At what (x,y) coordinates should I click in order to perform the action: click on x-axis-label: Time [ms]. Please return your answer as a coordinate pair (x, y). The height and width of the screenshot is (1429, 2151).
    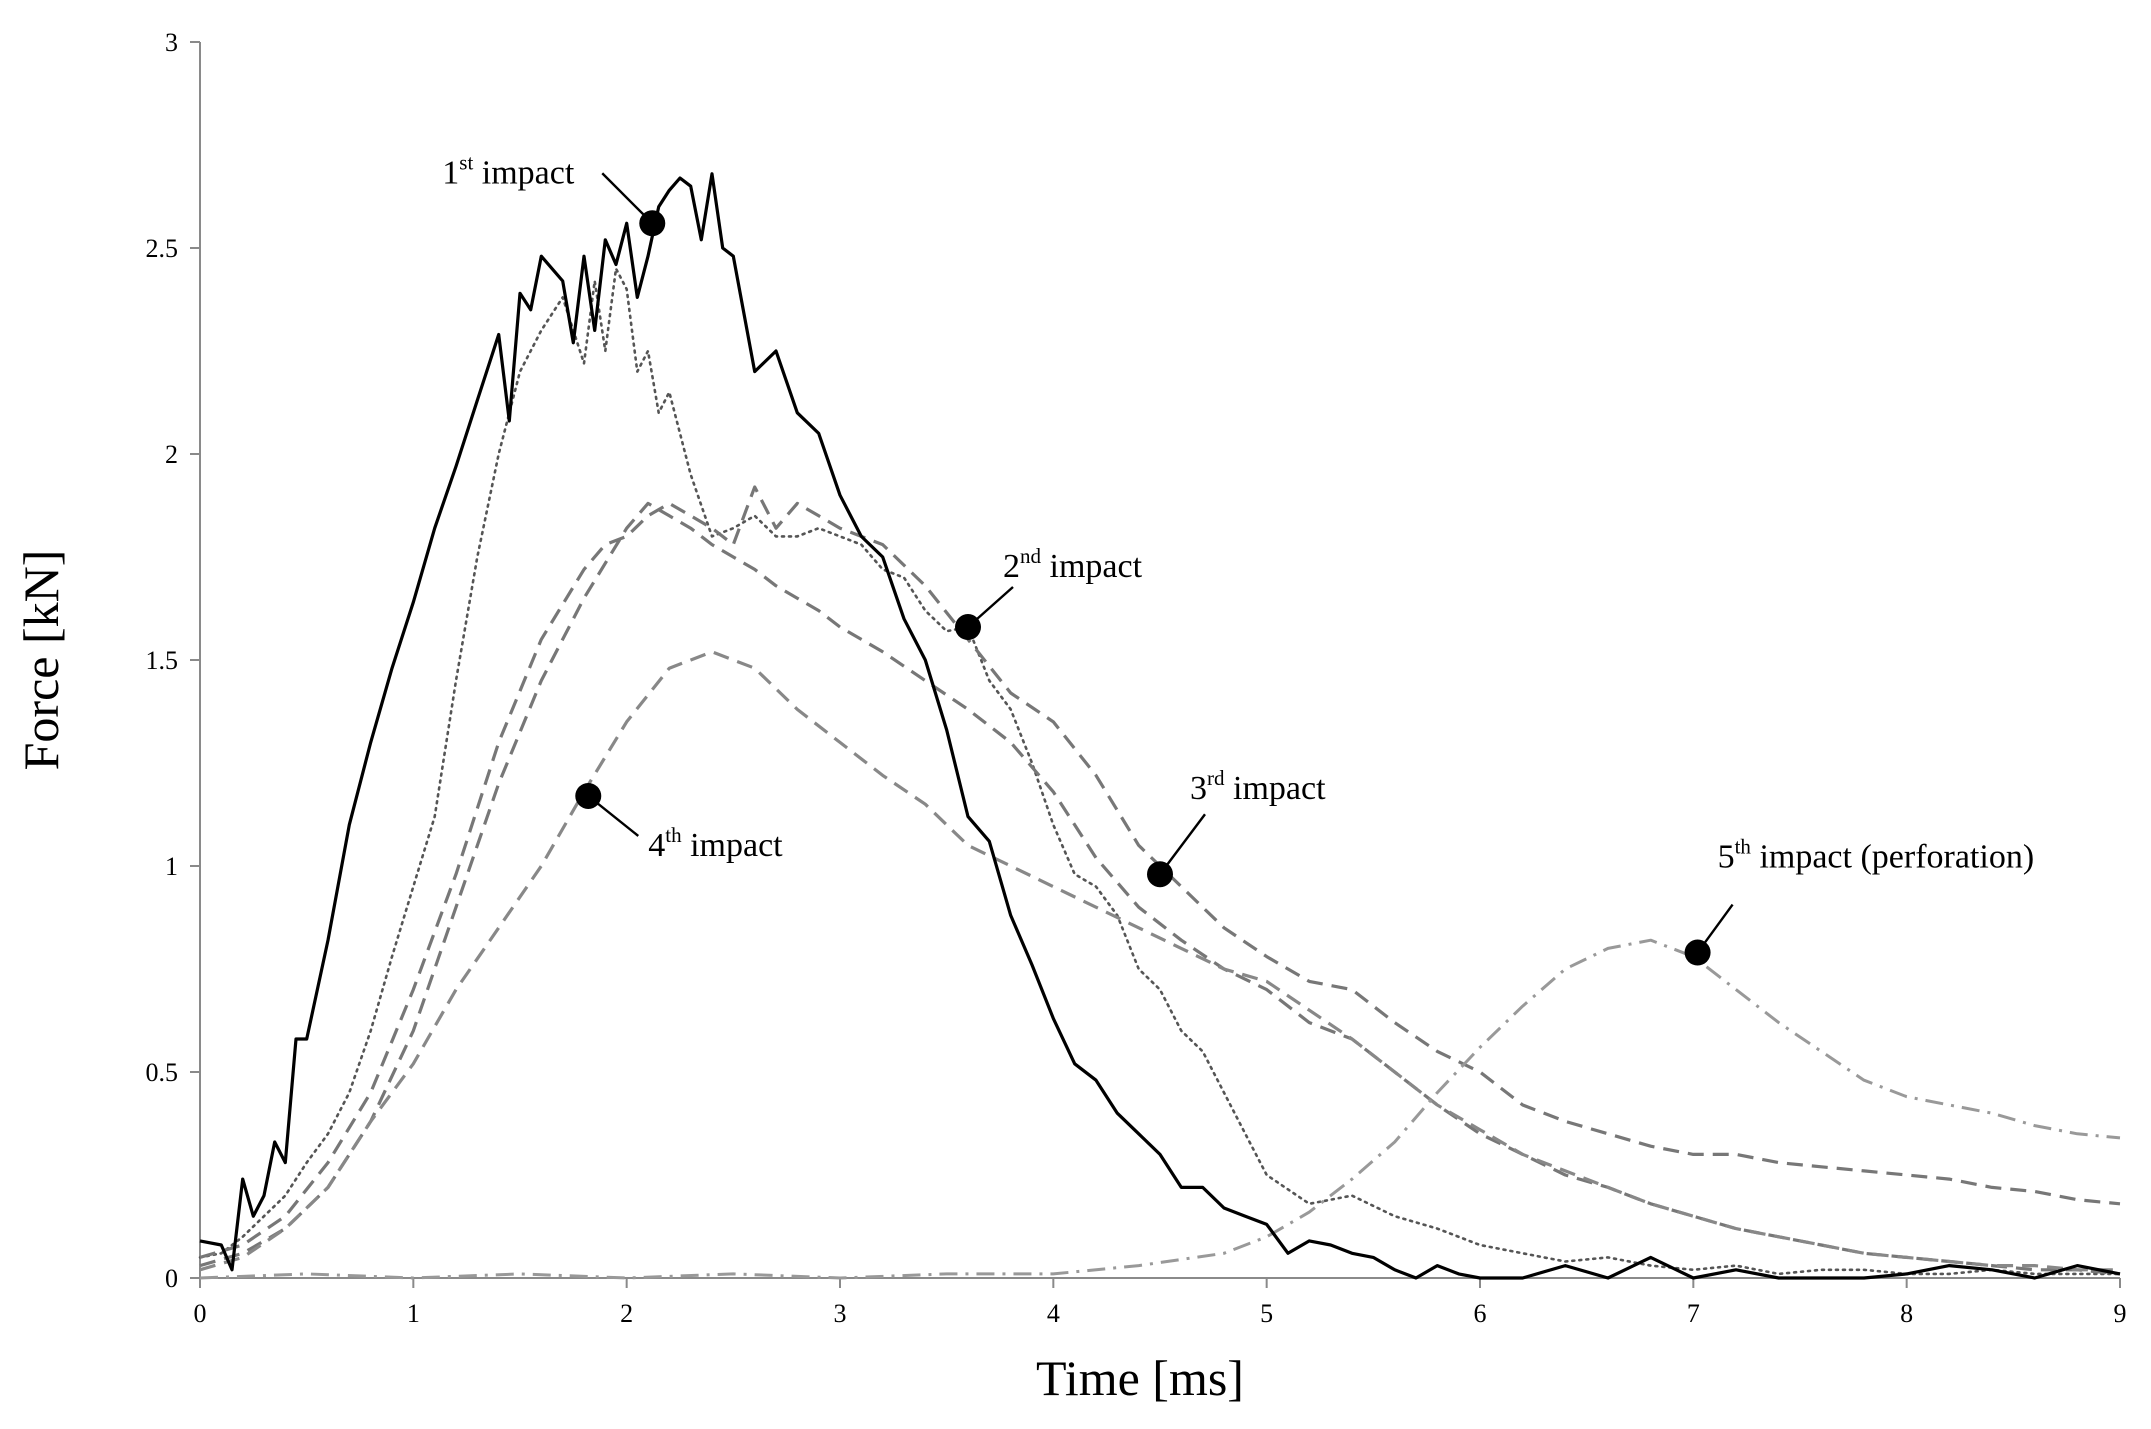
    Looking at the image, I should click on (1140, 1378).